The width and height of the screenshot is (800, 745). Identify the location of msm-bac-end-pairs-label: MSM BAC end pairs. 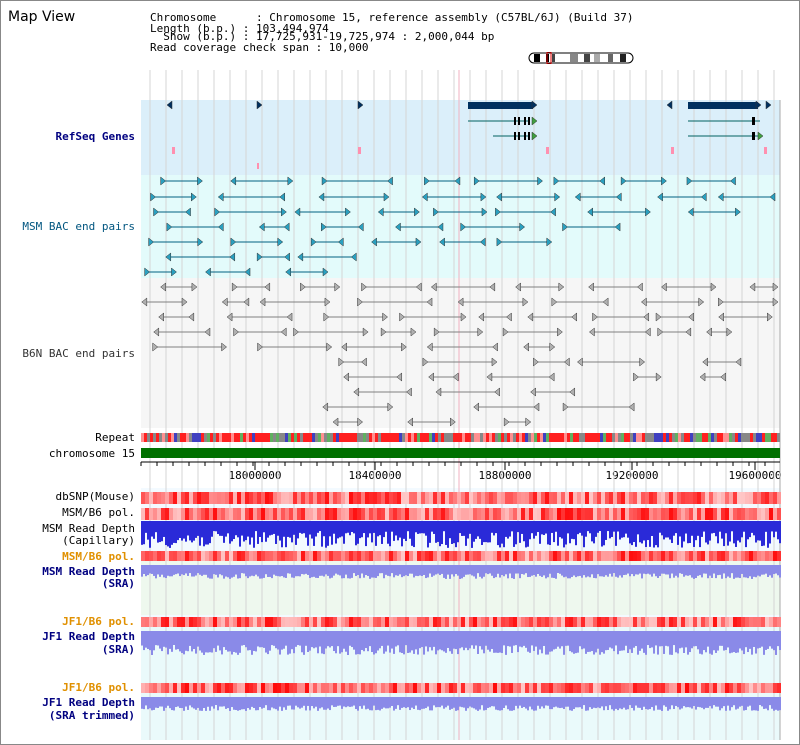
(78, 226).